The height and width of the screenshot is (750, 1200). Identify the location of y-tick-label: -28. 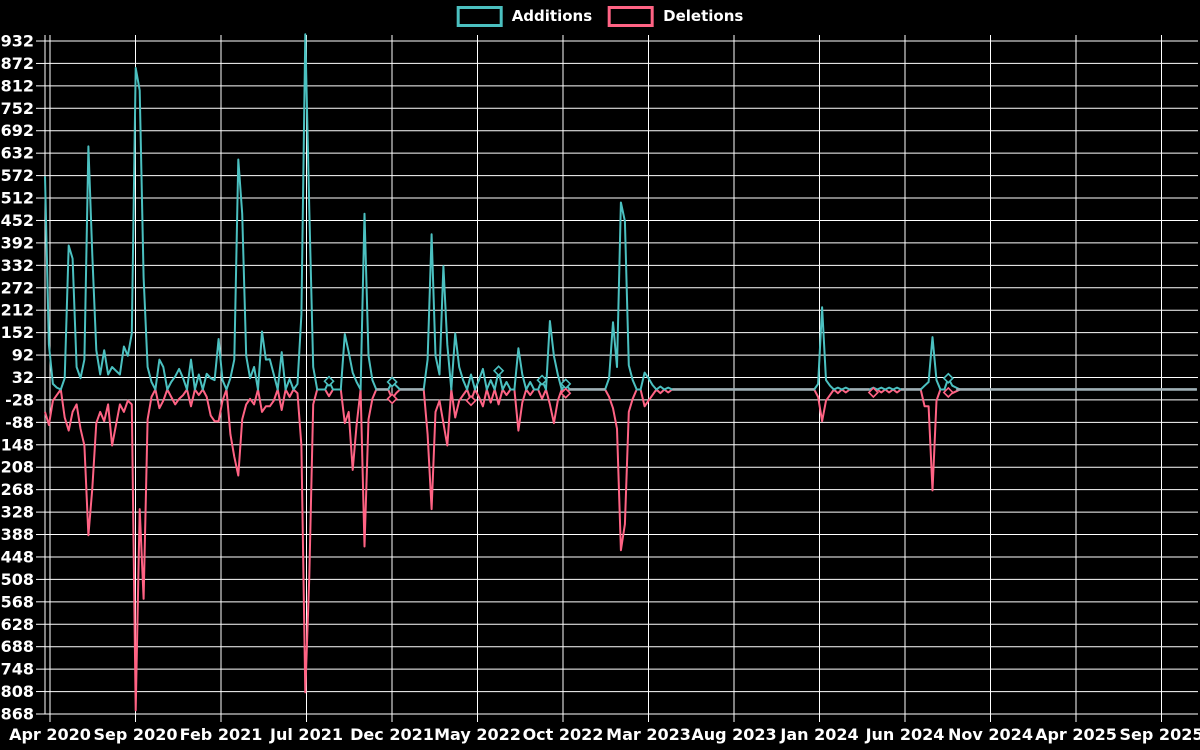
(19, 399).